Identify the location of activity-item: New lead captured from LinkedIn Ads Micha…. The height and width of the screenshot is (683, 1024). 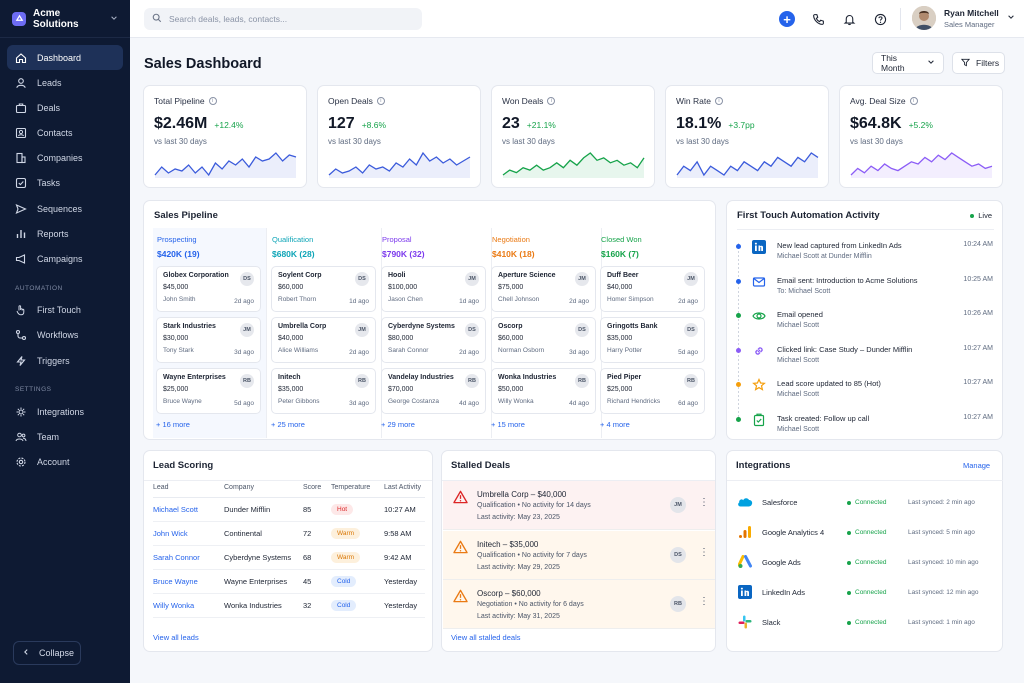
(865, 255).